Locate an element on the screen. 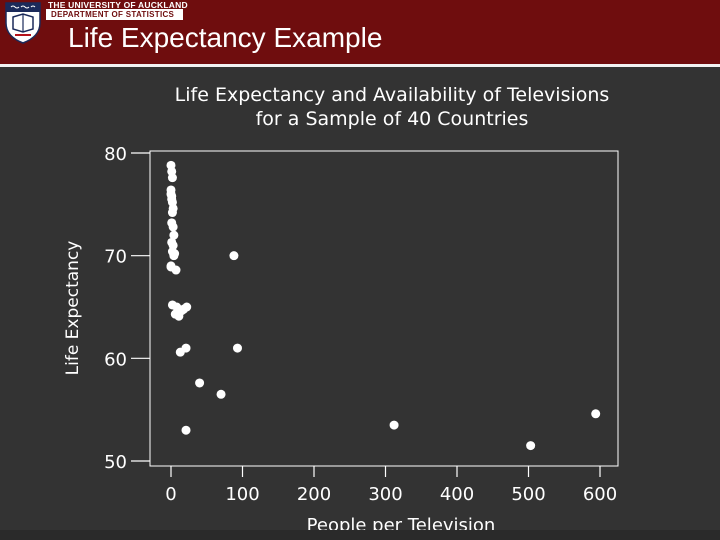 The height and width of the screenshot is (540, 720). y-tick-label: 60 is located at coordinates (115, 359).